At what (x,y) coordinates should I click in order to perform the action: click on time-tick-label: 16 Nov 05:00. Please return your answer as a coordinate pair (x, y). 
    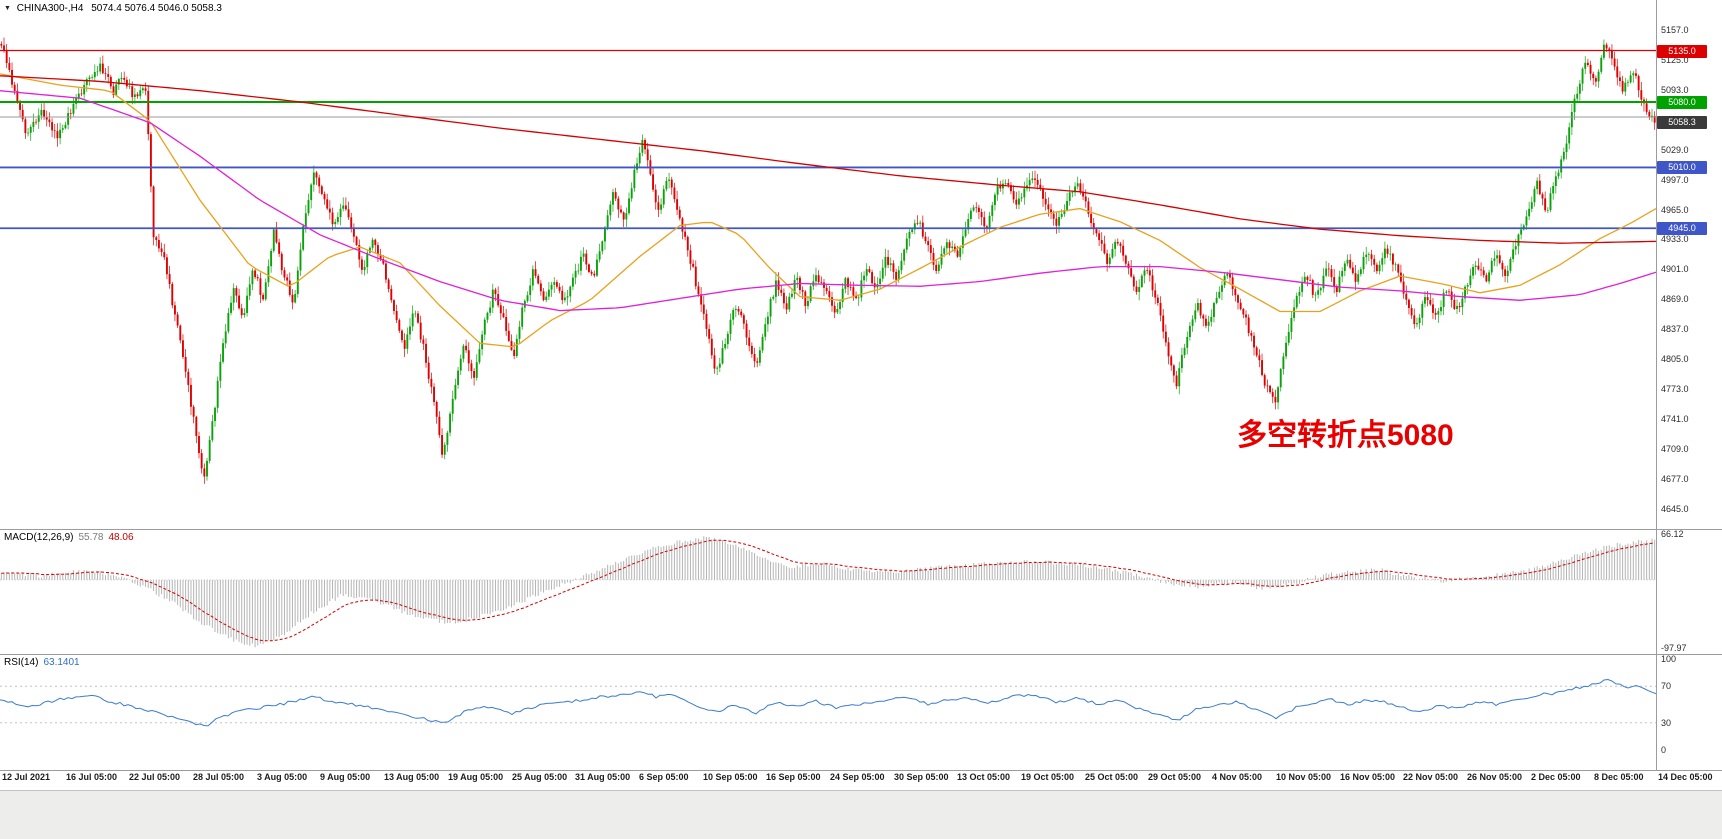
    Looking at the image, I should click on (1368, 777).